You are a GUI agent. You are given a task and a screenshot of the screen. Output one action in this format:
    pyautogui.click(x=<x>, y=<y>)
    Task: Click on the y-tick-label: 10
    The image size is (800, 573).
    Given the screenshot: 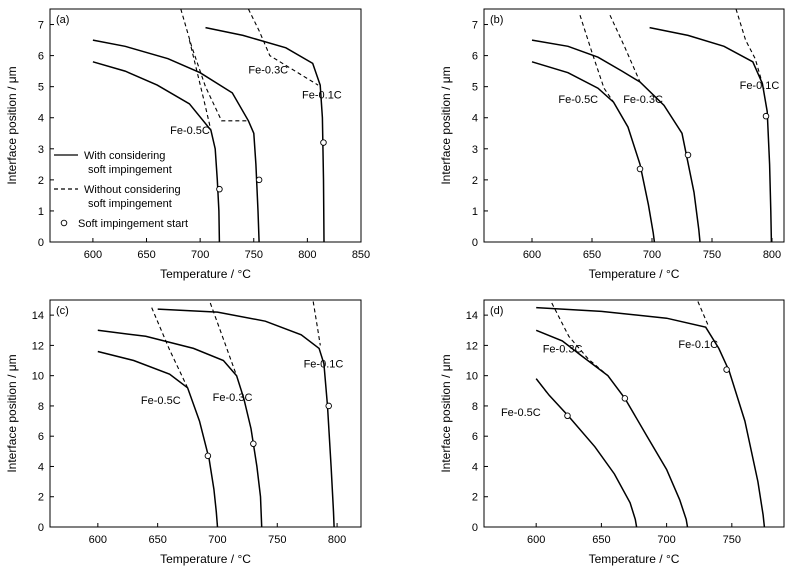 What is the action you would take?
    pyautogui.click(x=38, y=377)
    